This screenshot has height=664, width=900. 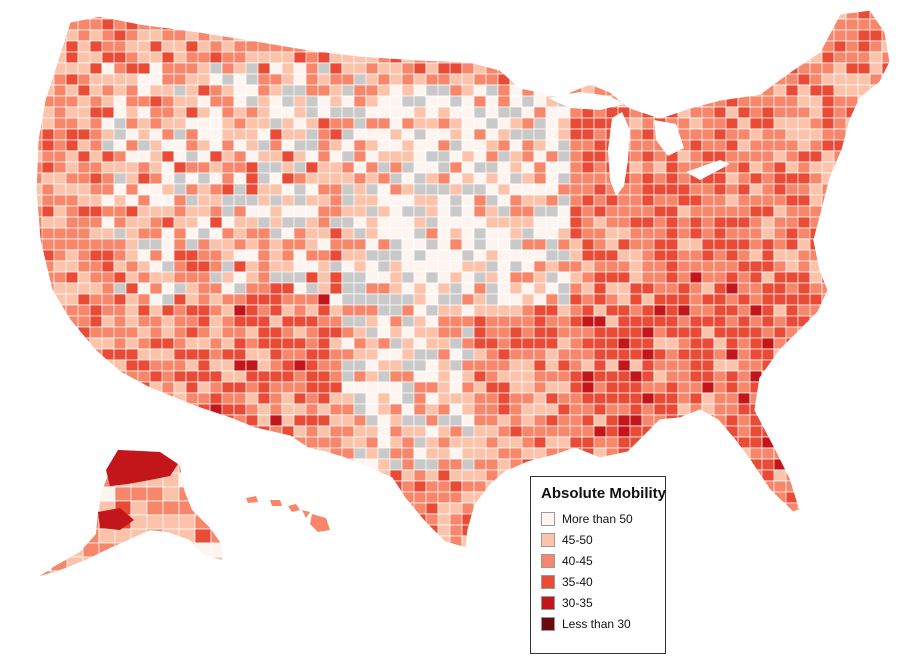 What do you see at coordinates (131, 513) in the screenshot?
I see `alaska-map` at bounding box center [131, 513].